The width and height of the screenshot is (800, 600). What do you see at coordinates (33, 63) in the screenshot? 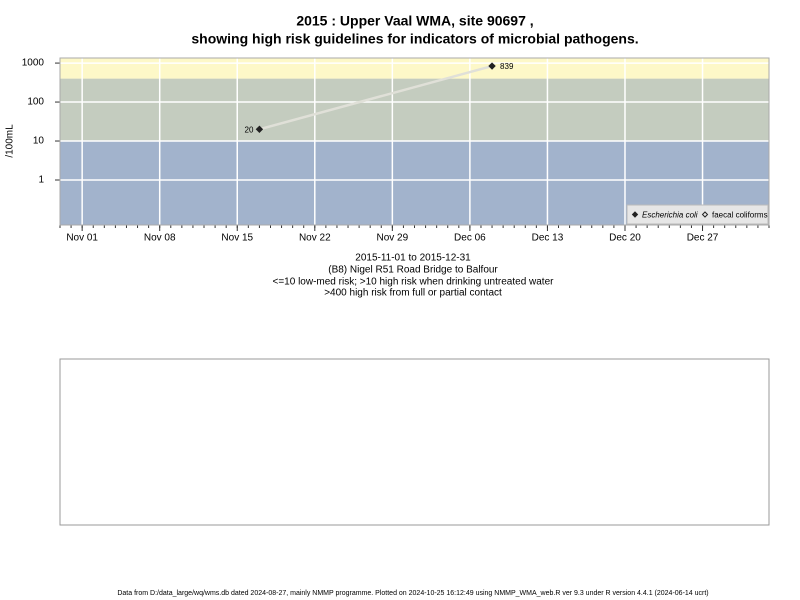
I see `y-tick-label: 1000` at bounding box center [33, 63].